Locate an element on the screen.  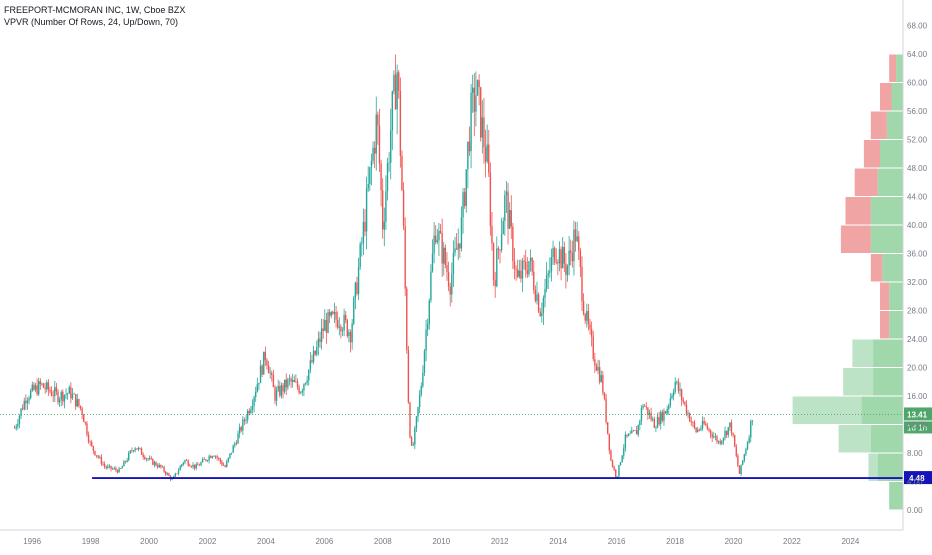
symbol-title: FREEPORT-MCMORAN INC, 1W, Cboe BZX is located at coordinates (95, 10).